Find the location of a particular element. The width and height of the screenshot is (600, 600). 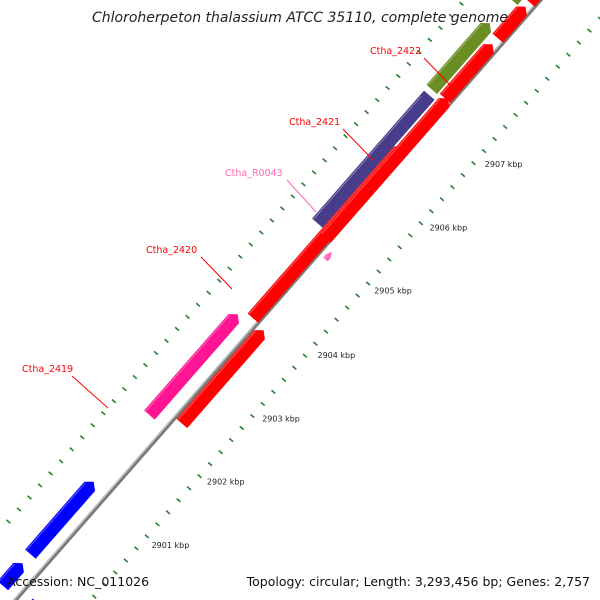

gene-blue-highlight is located at coordinates (56, 516).